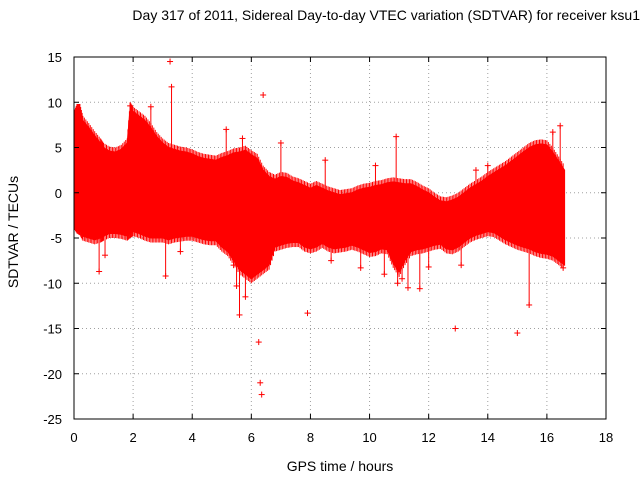 This screenshot has height=480, width=640. I want to click on x-tick-label: 18, so click(606, 437).